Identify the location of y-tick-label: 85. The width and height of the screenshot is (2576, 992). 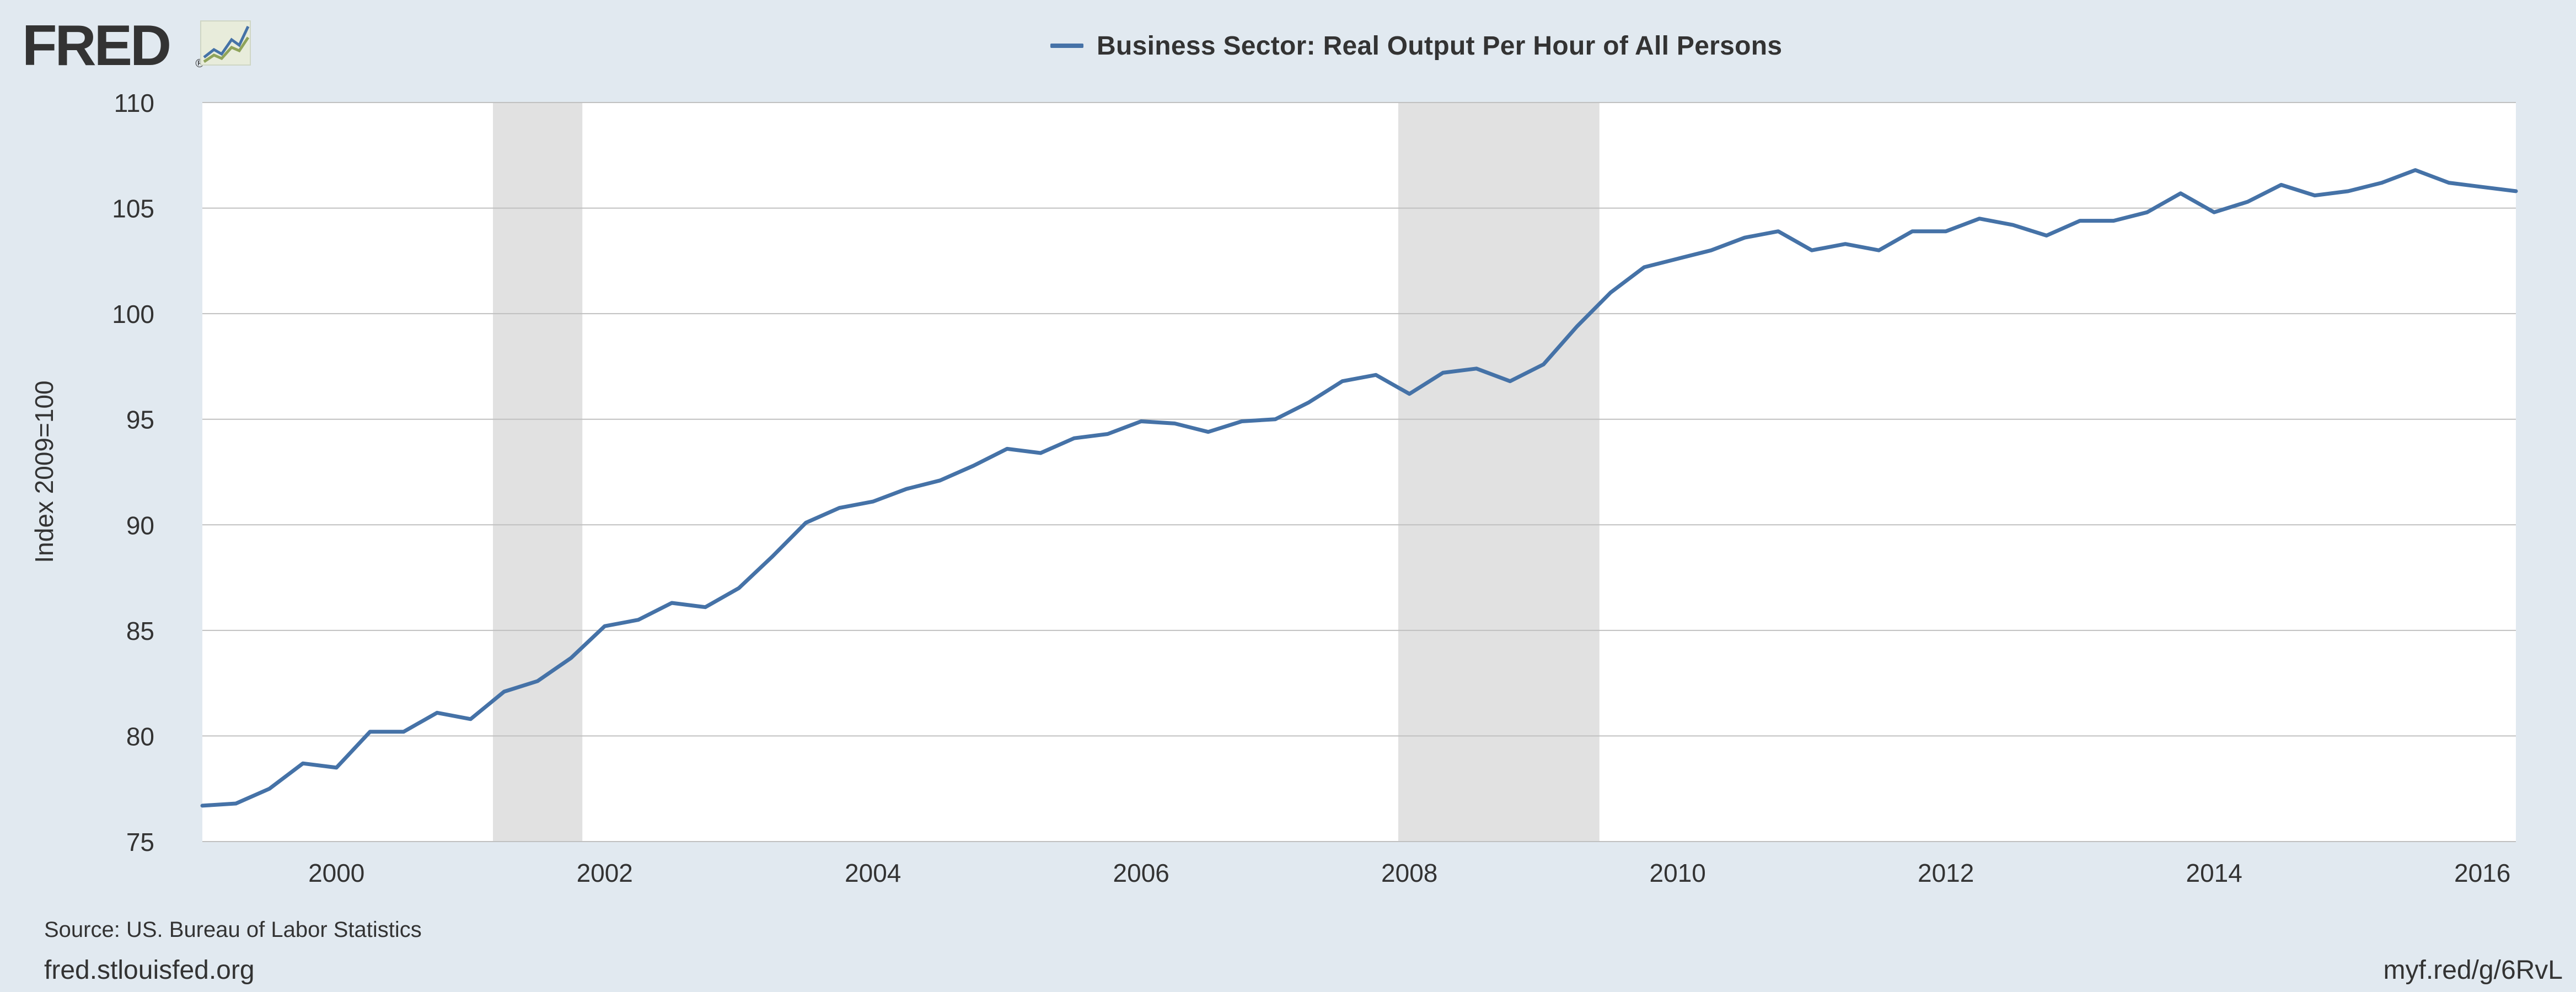
(140, 631).